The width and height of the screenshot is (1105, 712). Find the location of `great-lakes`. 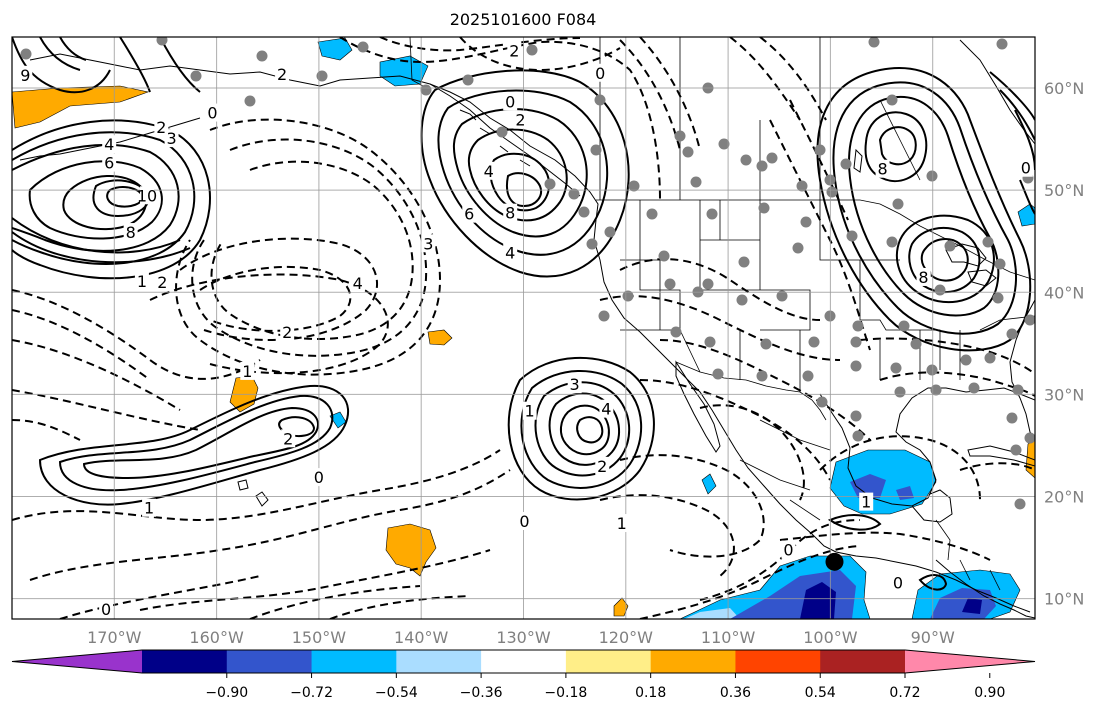

great-lakes is located at coordinates (971, 265).